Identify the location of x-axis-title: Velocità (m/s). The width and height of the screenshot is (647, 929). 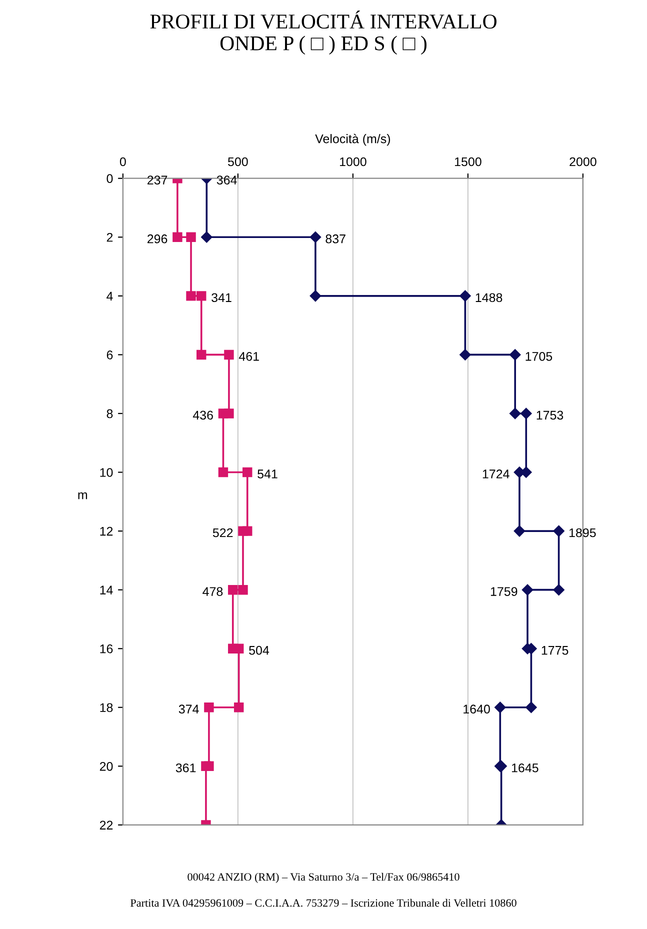
(352, 140).